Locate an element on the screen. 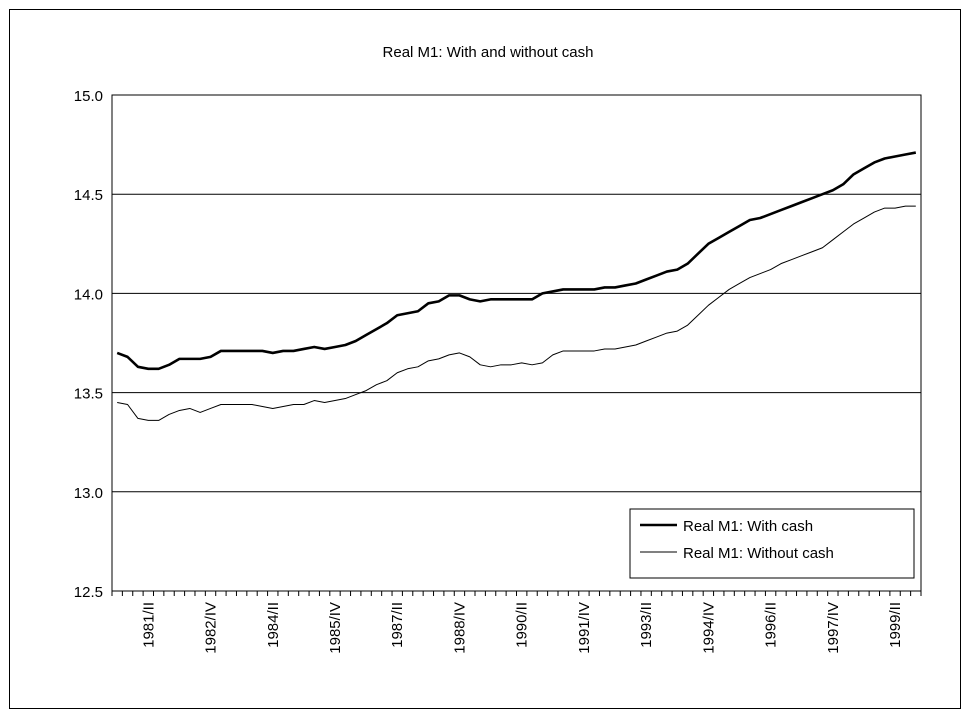 Image resolution: width=971 pixels, height=719 pixels. legend-box is located at coordinates (772, 543).